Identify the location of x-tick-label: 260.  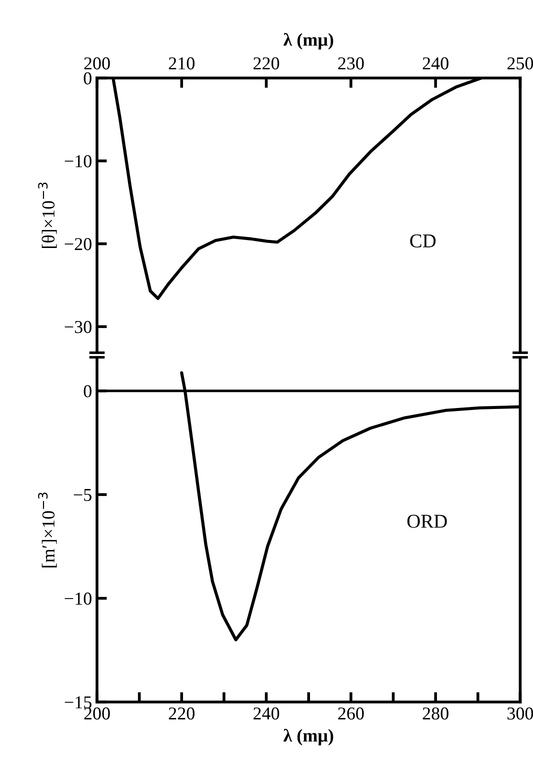
(351, 713).